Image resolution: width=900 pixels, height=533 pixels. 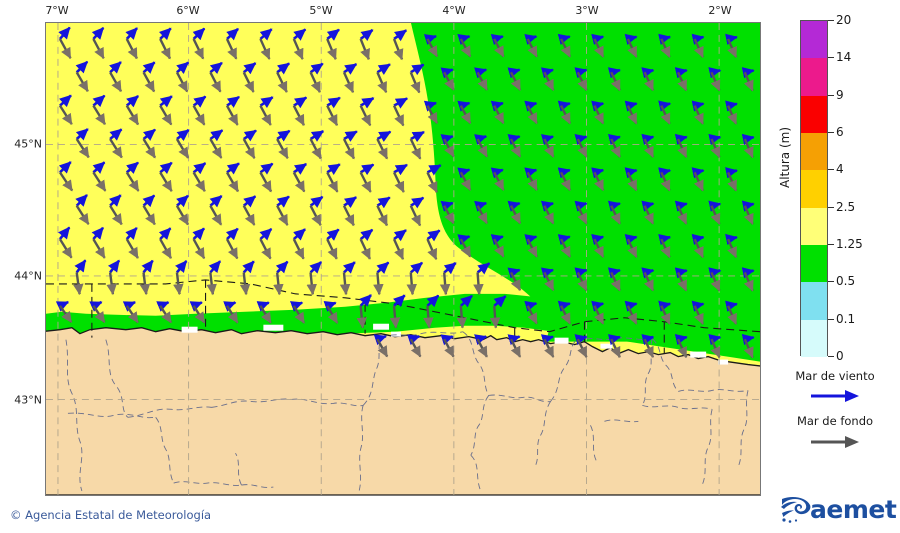 What do you see at coordinates (853, 509) in the screenshot?
I see `aemet-wordmark: aemet` at bounding box center [853, 509].